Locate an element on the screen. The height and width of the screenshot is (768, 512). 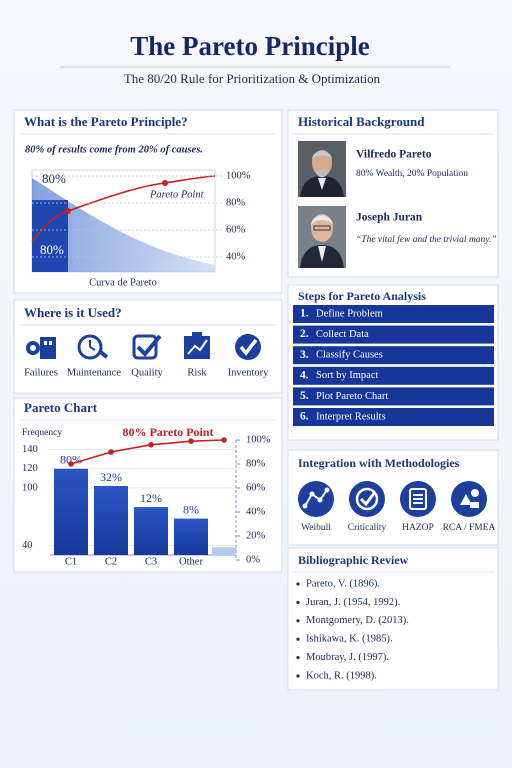
step-number: 6. is located at coordinates (304, 417).